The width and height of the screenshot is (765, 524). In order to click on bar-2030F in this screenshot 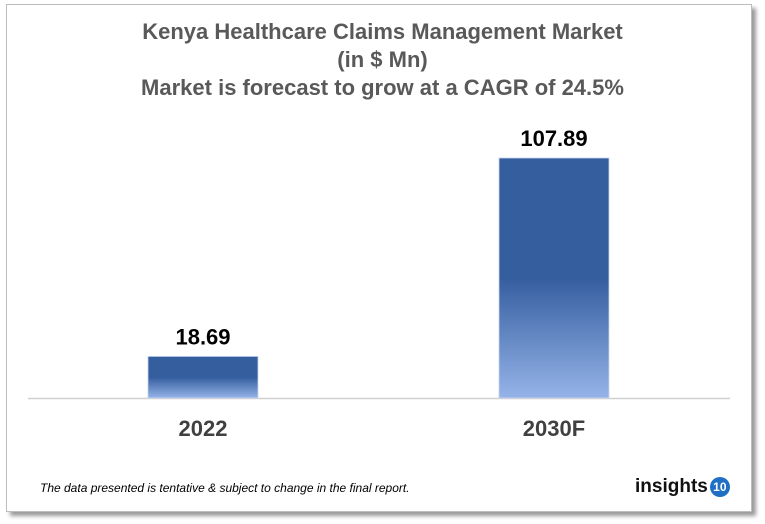, I will do `click(554, 278)`.